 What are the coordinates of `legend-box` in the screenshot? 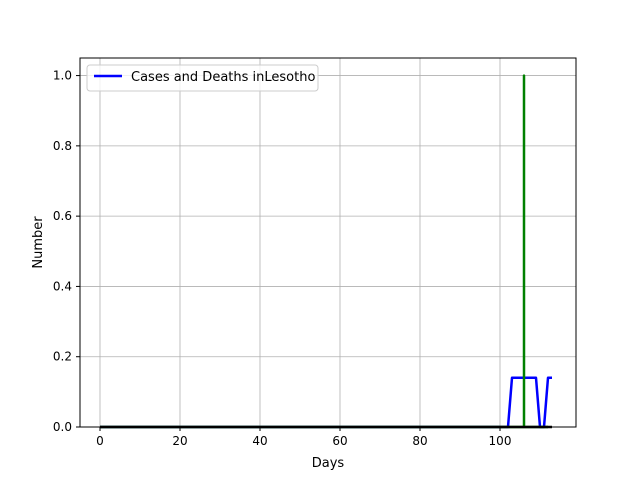 It's located at (202, 78).